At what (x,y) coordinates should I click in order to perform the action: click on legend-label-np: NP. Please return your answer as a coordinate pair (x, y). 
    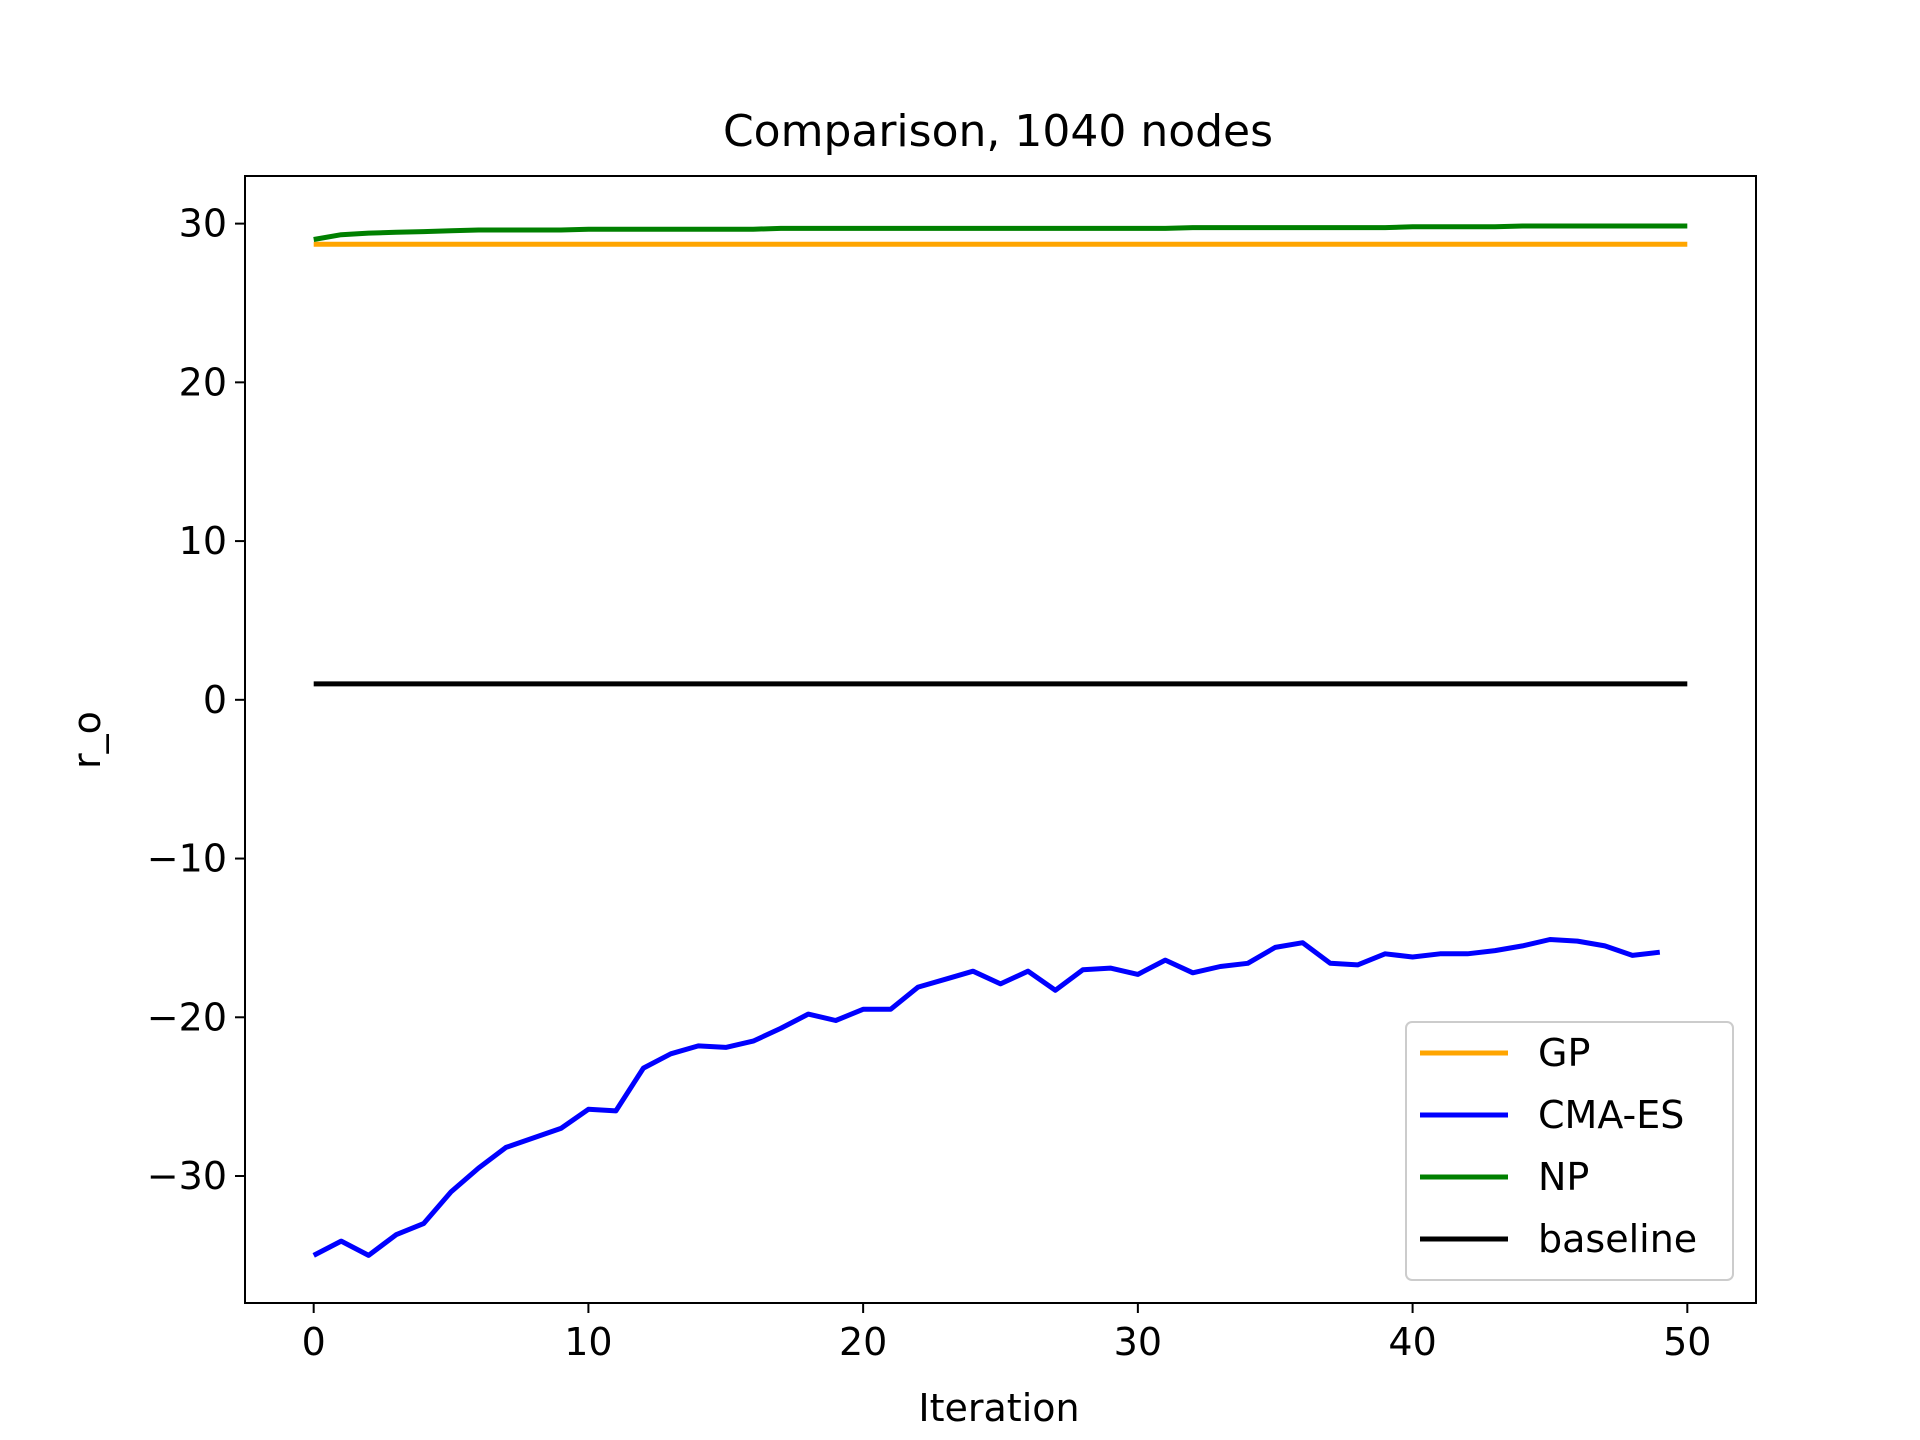
    Looking at the image, I should click on (1563, 1177).